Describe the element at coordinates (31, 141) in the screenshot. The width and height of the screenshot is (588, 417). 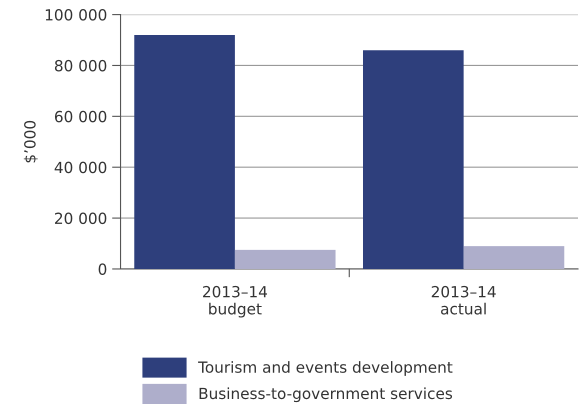
I see `y-axis-title: $’000` at that location.